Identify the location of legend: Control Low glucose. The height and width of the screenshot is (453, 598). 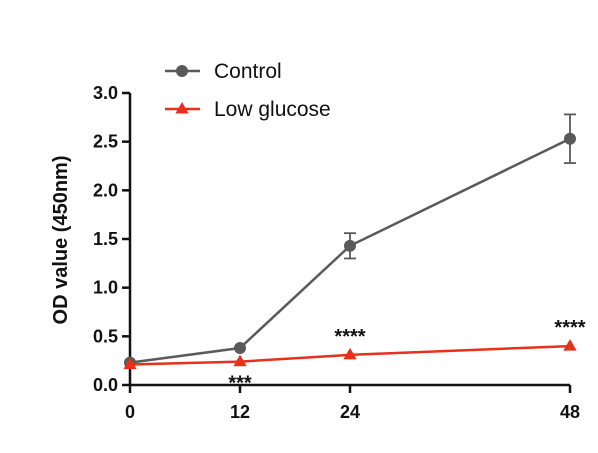
(248, 90).